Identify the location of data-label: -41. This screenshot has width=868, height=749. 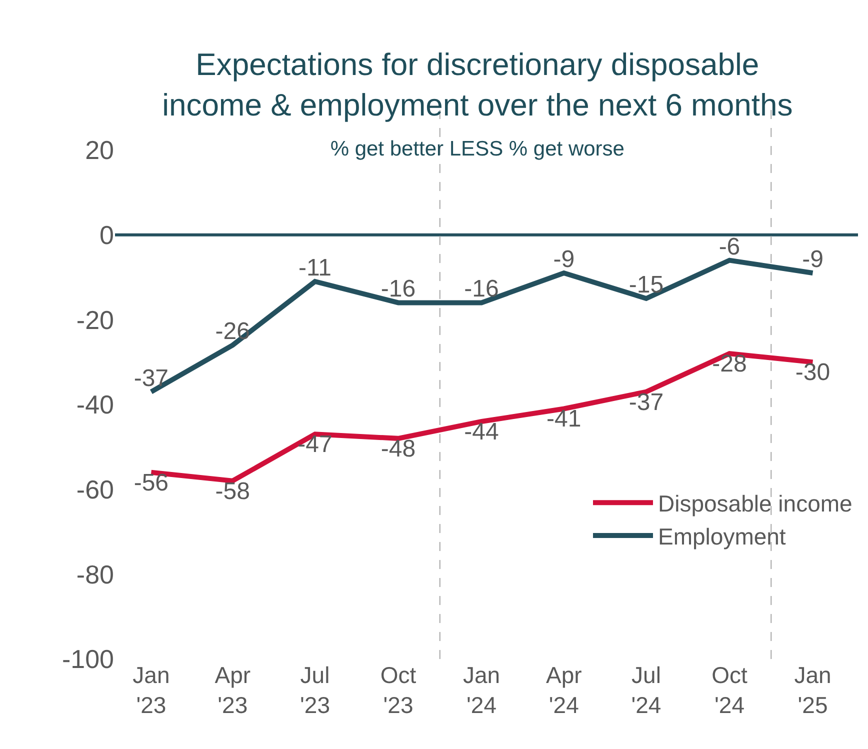
(564, 419).